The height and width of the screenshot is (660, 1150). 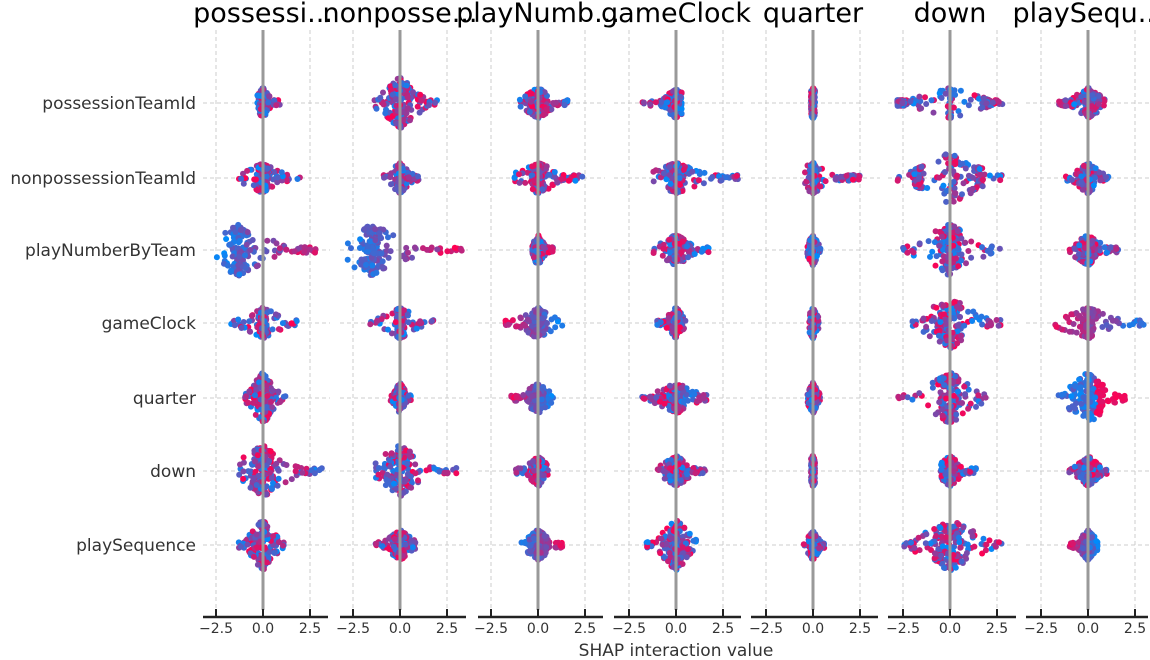 I want to click on cell-r3-c3, so click(x=671, y=323).